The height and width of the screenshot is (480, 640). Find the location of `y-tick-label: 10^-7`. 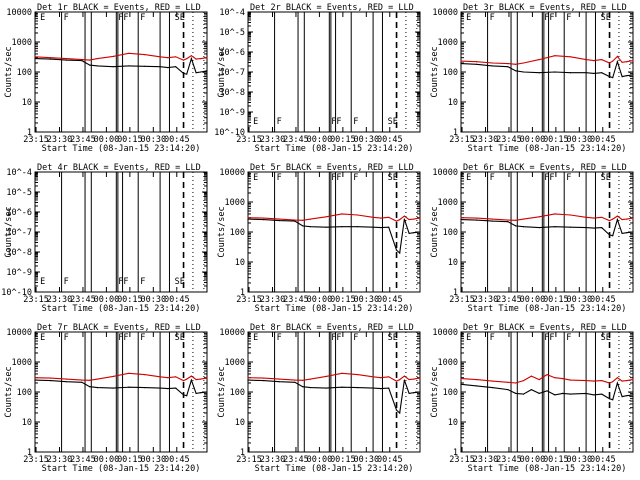

y-tick-label: 10^-7 is located at coordinates (19, 233).